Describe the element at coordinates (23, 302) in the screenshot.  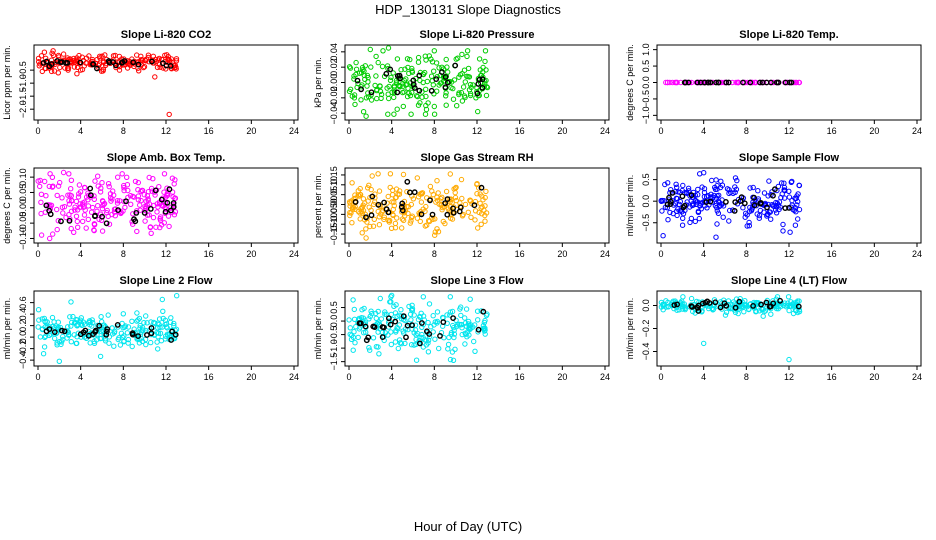
I see `y-tick-label: 0.6` at that location.